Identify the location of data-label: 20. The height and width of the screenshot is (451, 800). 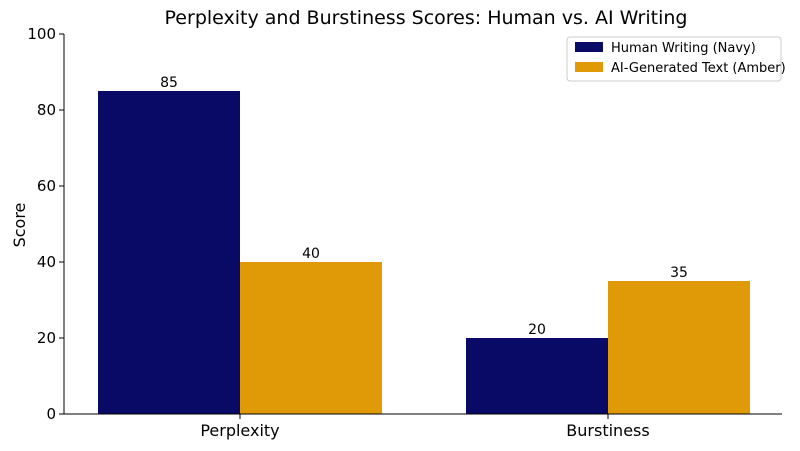
(537, 330).